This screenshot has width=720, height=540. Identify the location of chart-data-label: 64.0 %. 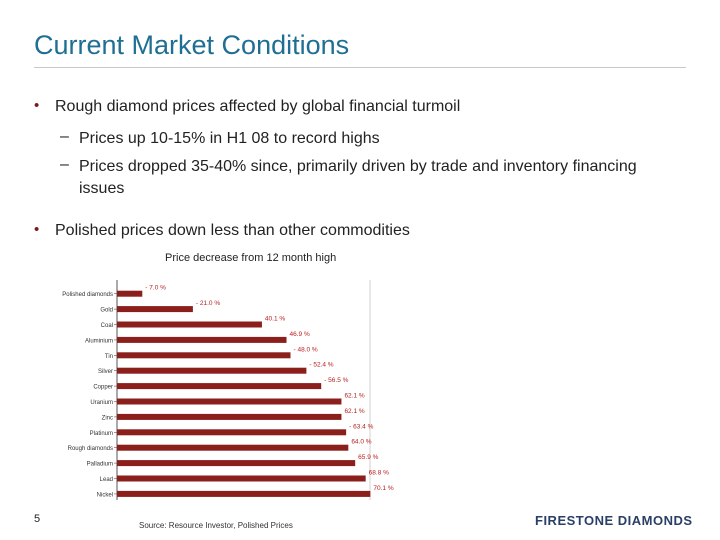
(361, 442).